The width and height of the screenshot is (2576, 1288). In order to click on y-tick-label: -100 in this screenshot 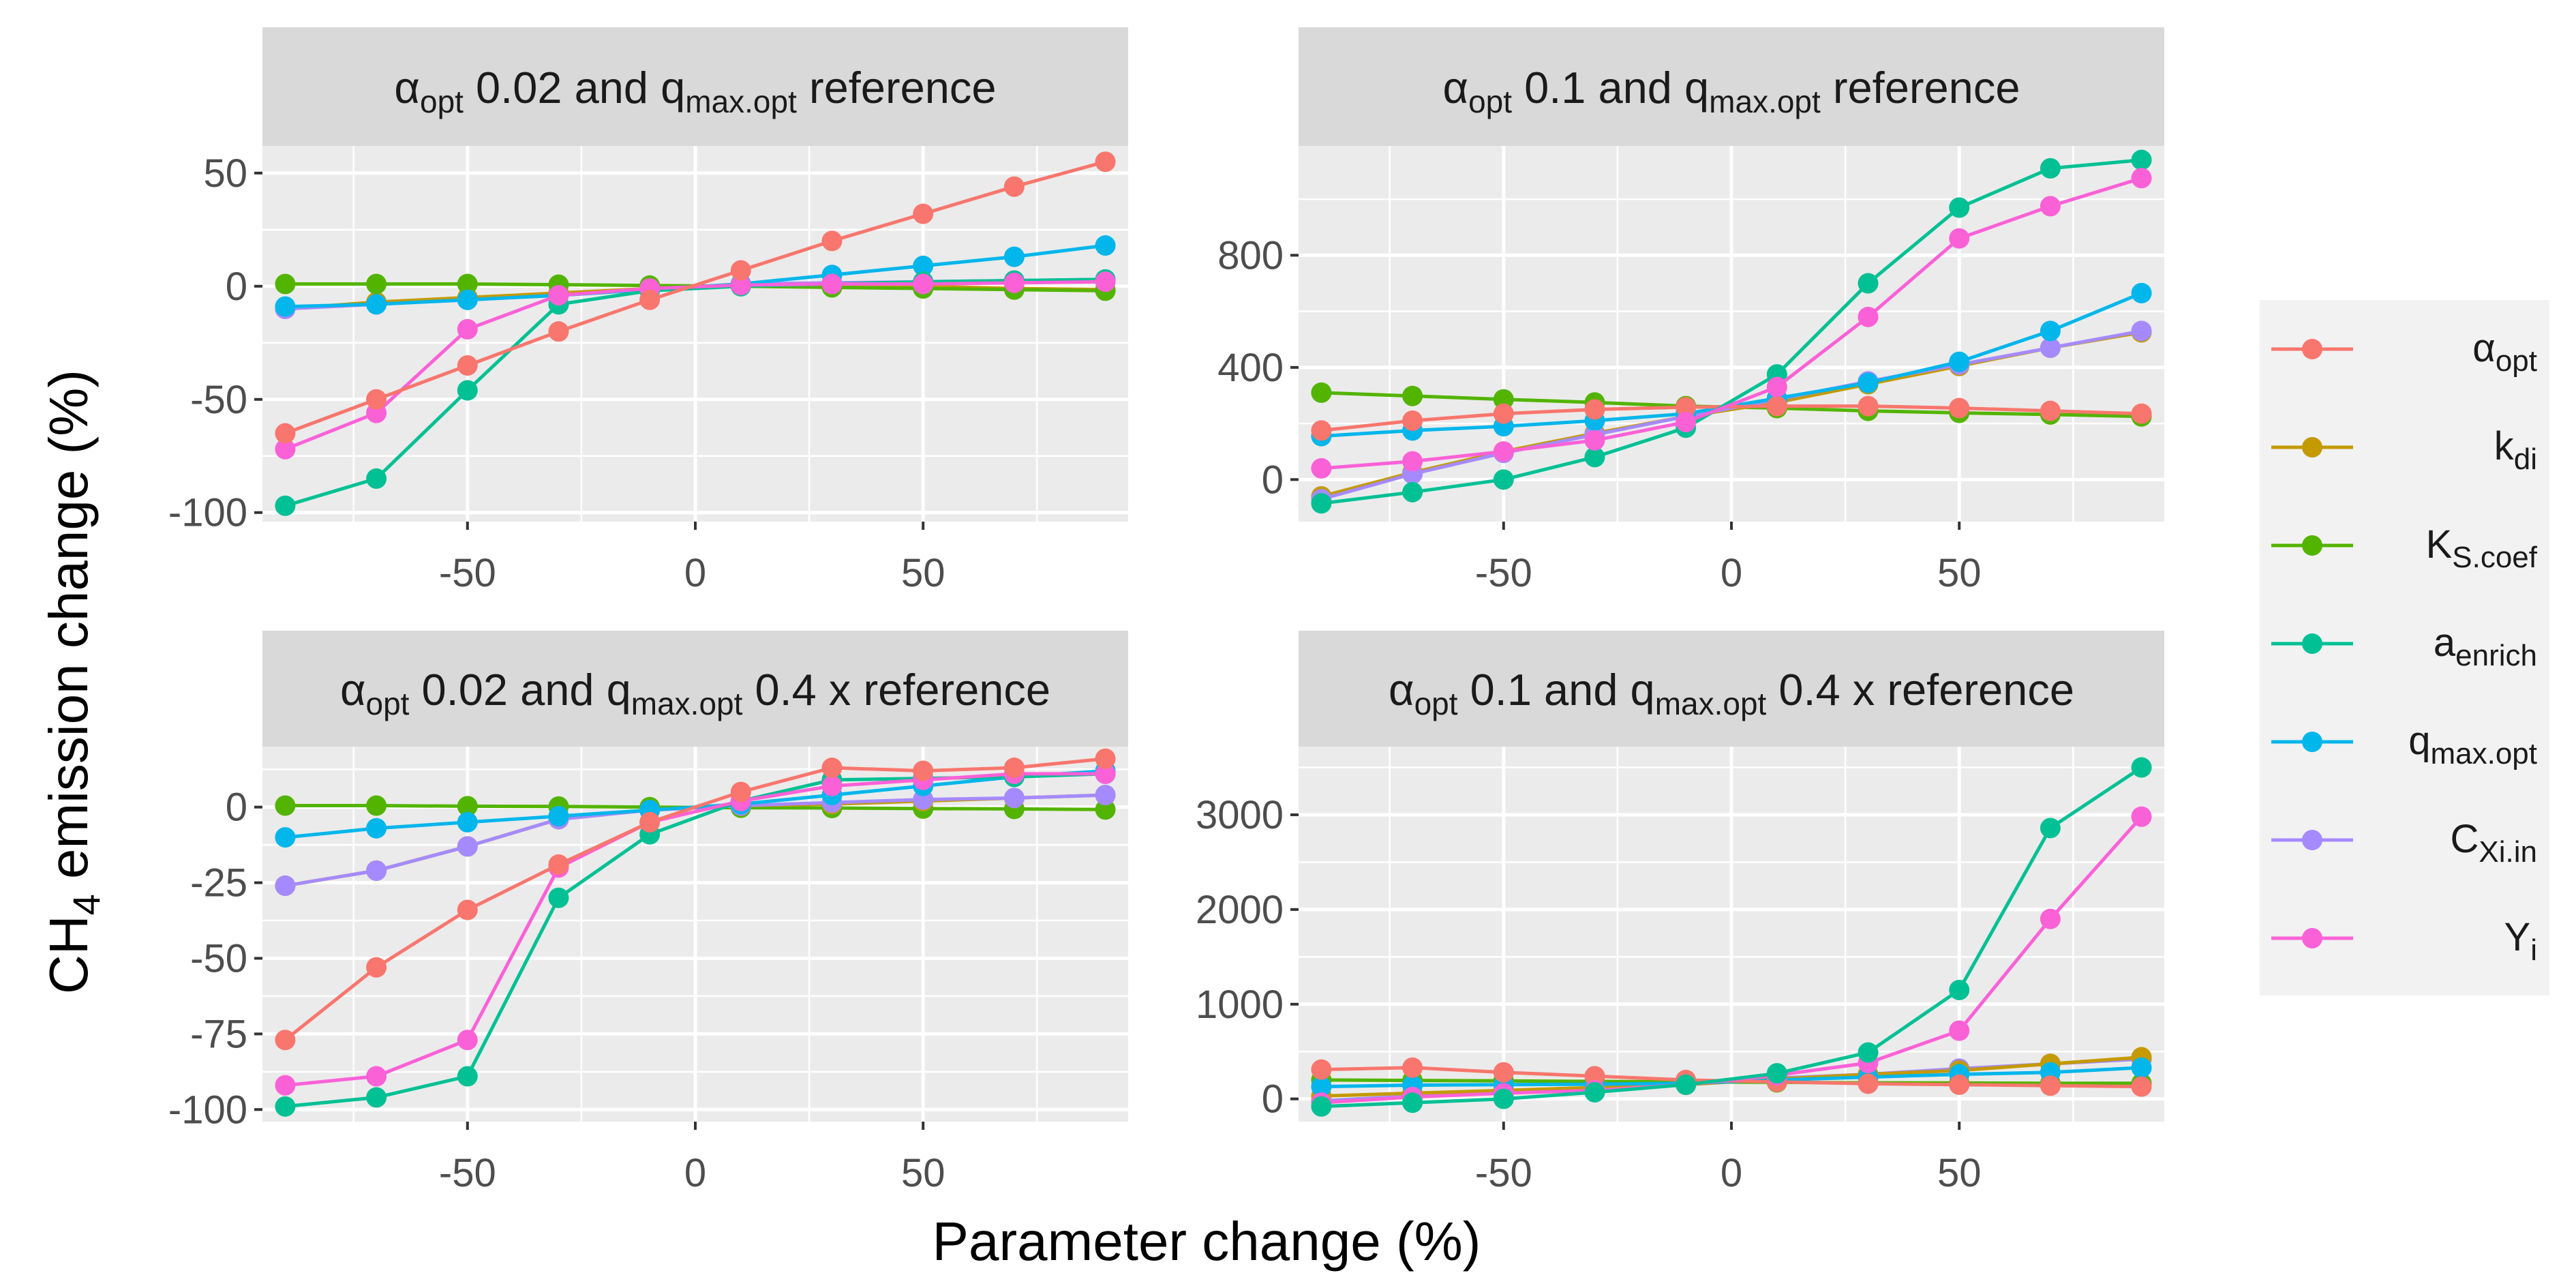, I will do `click(208, 1110)`.